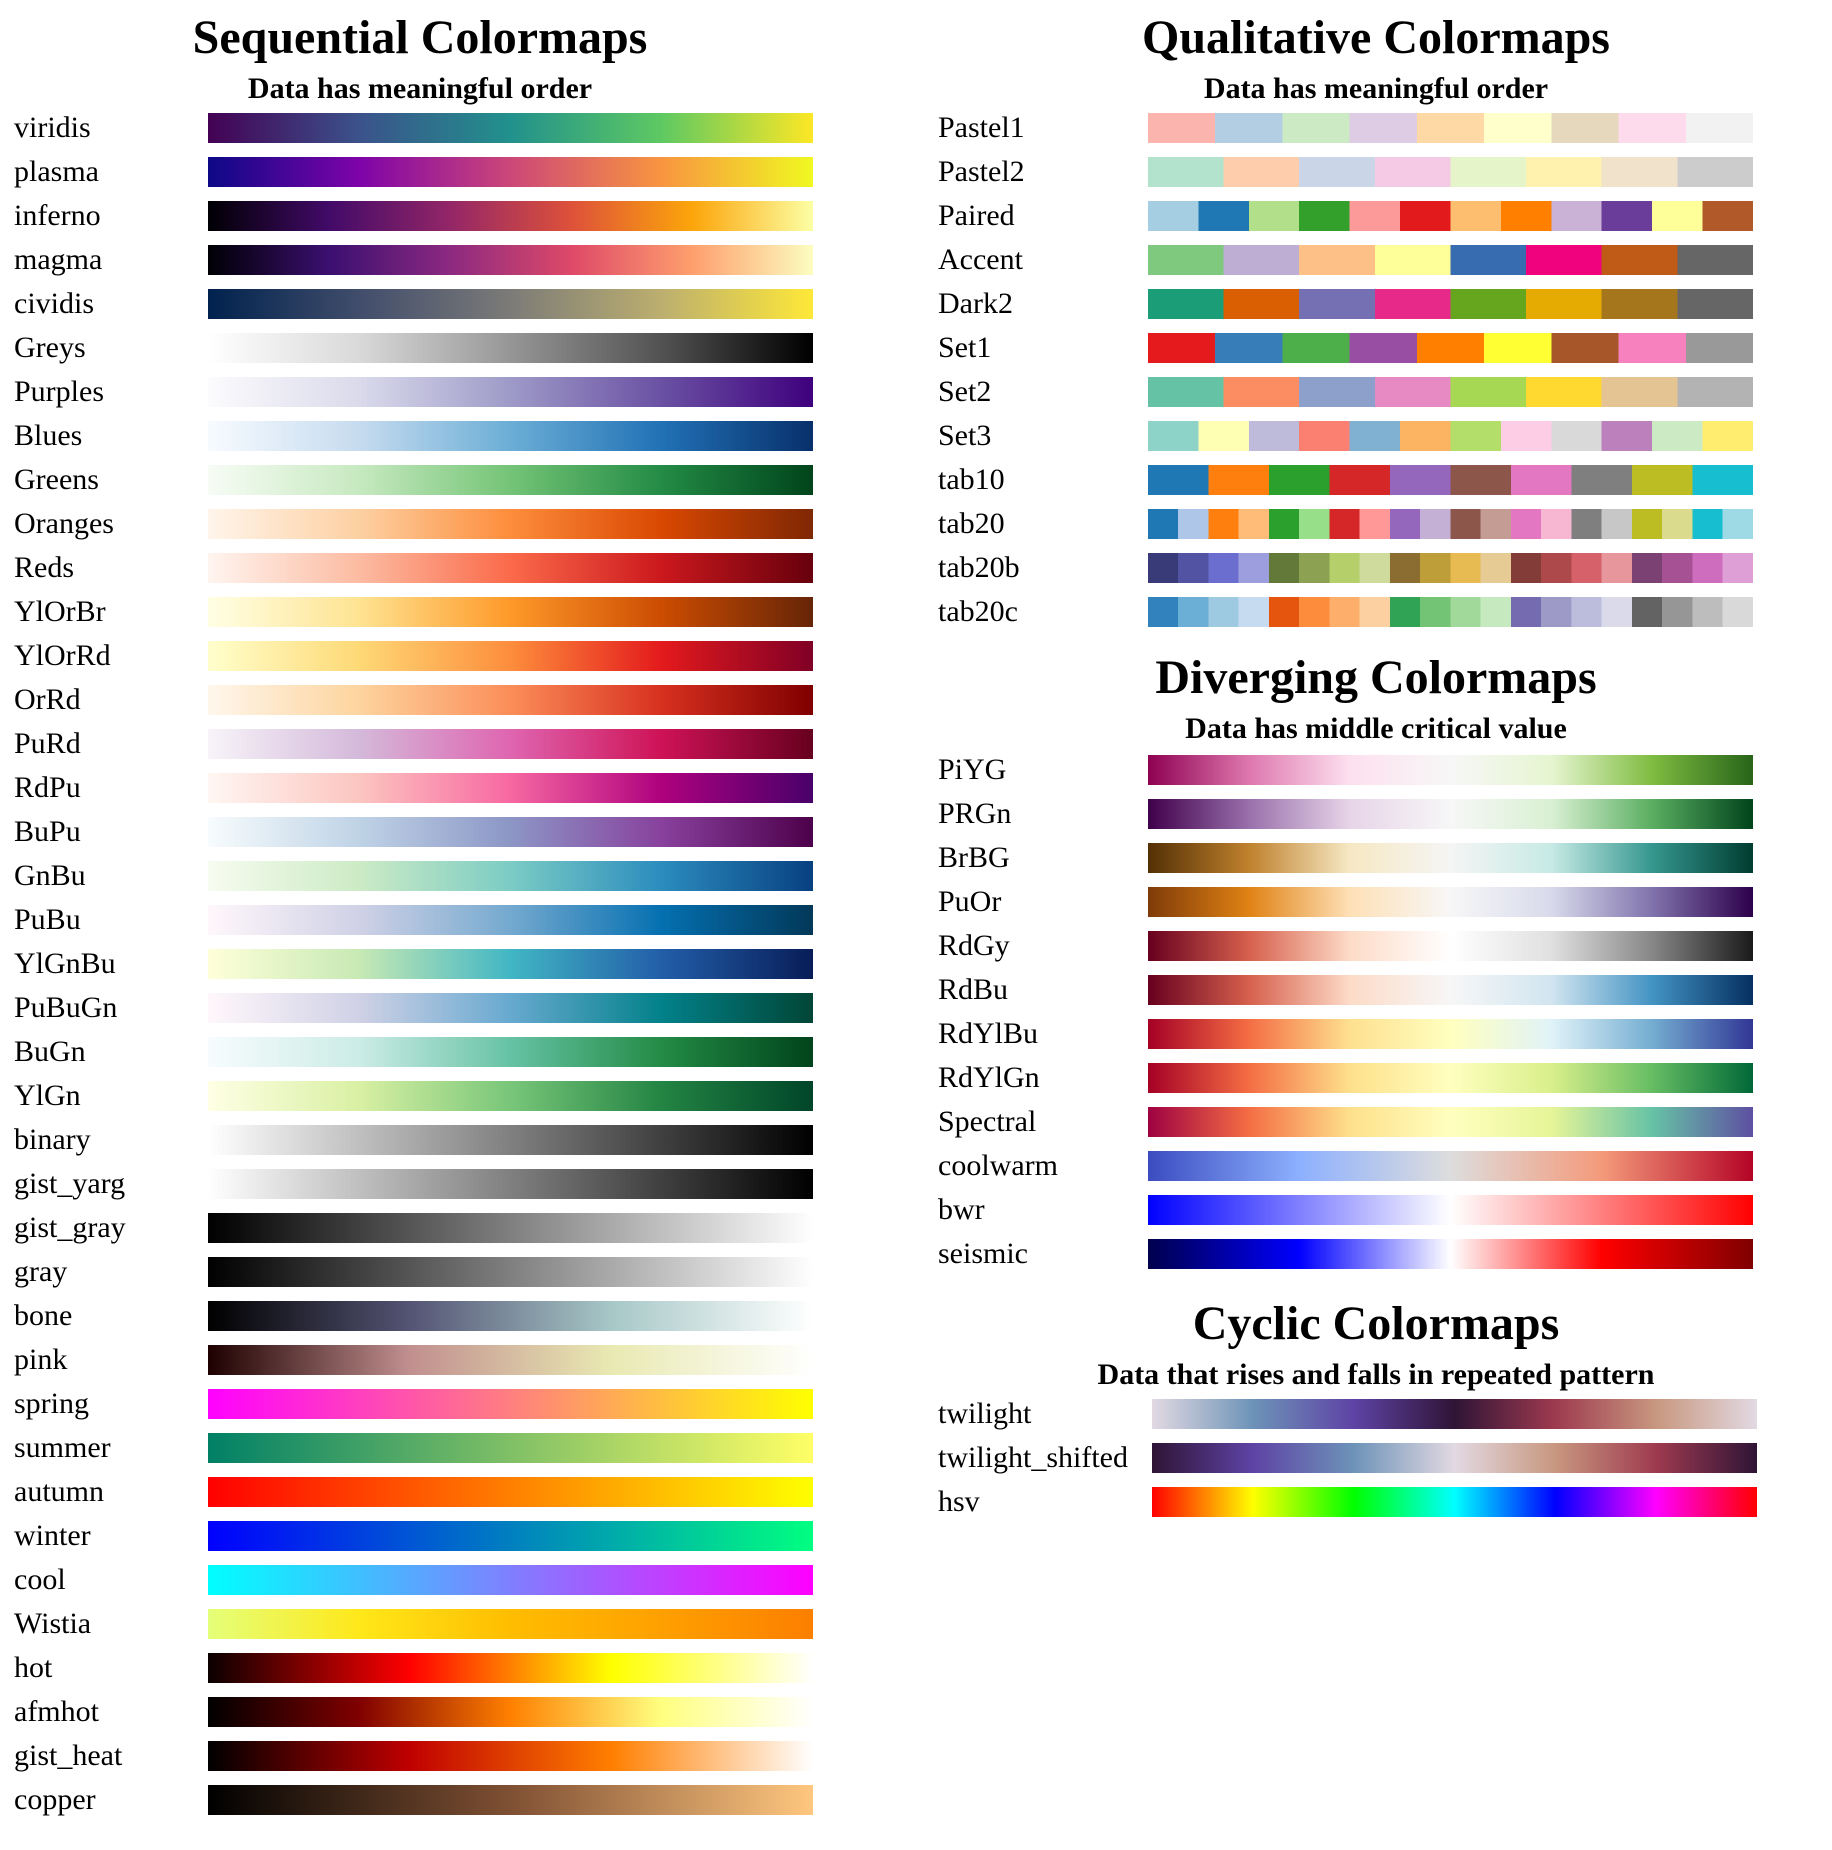 Image resolution: width=1832 pixels, height=1850 pixels. I want to click on colormap-label: tab20, so click(971, 523).